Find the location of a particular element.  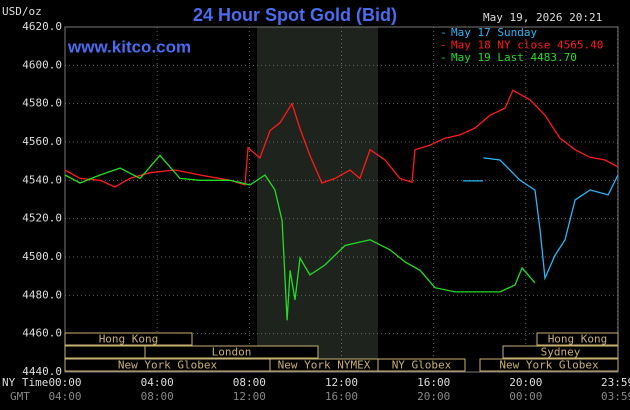

gmt-tick-label: 12:00 is located at coordinates (249, 396).